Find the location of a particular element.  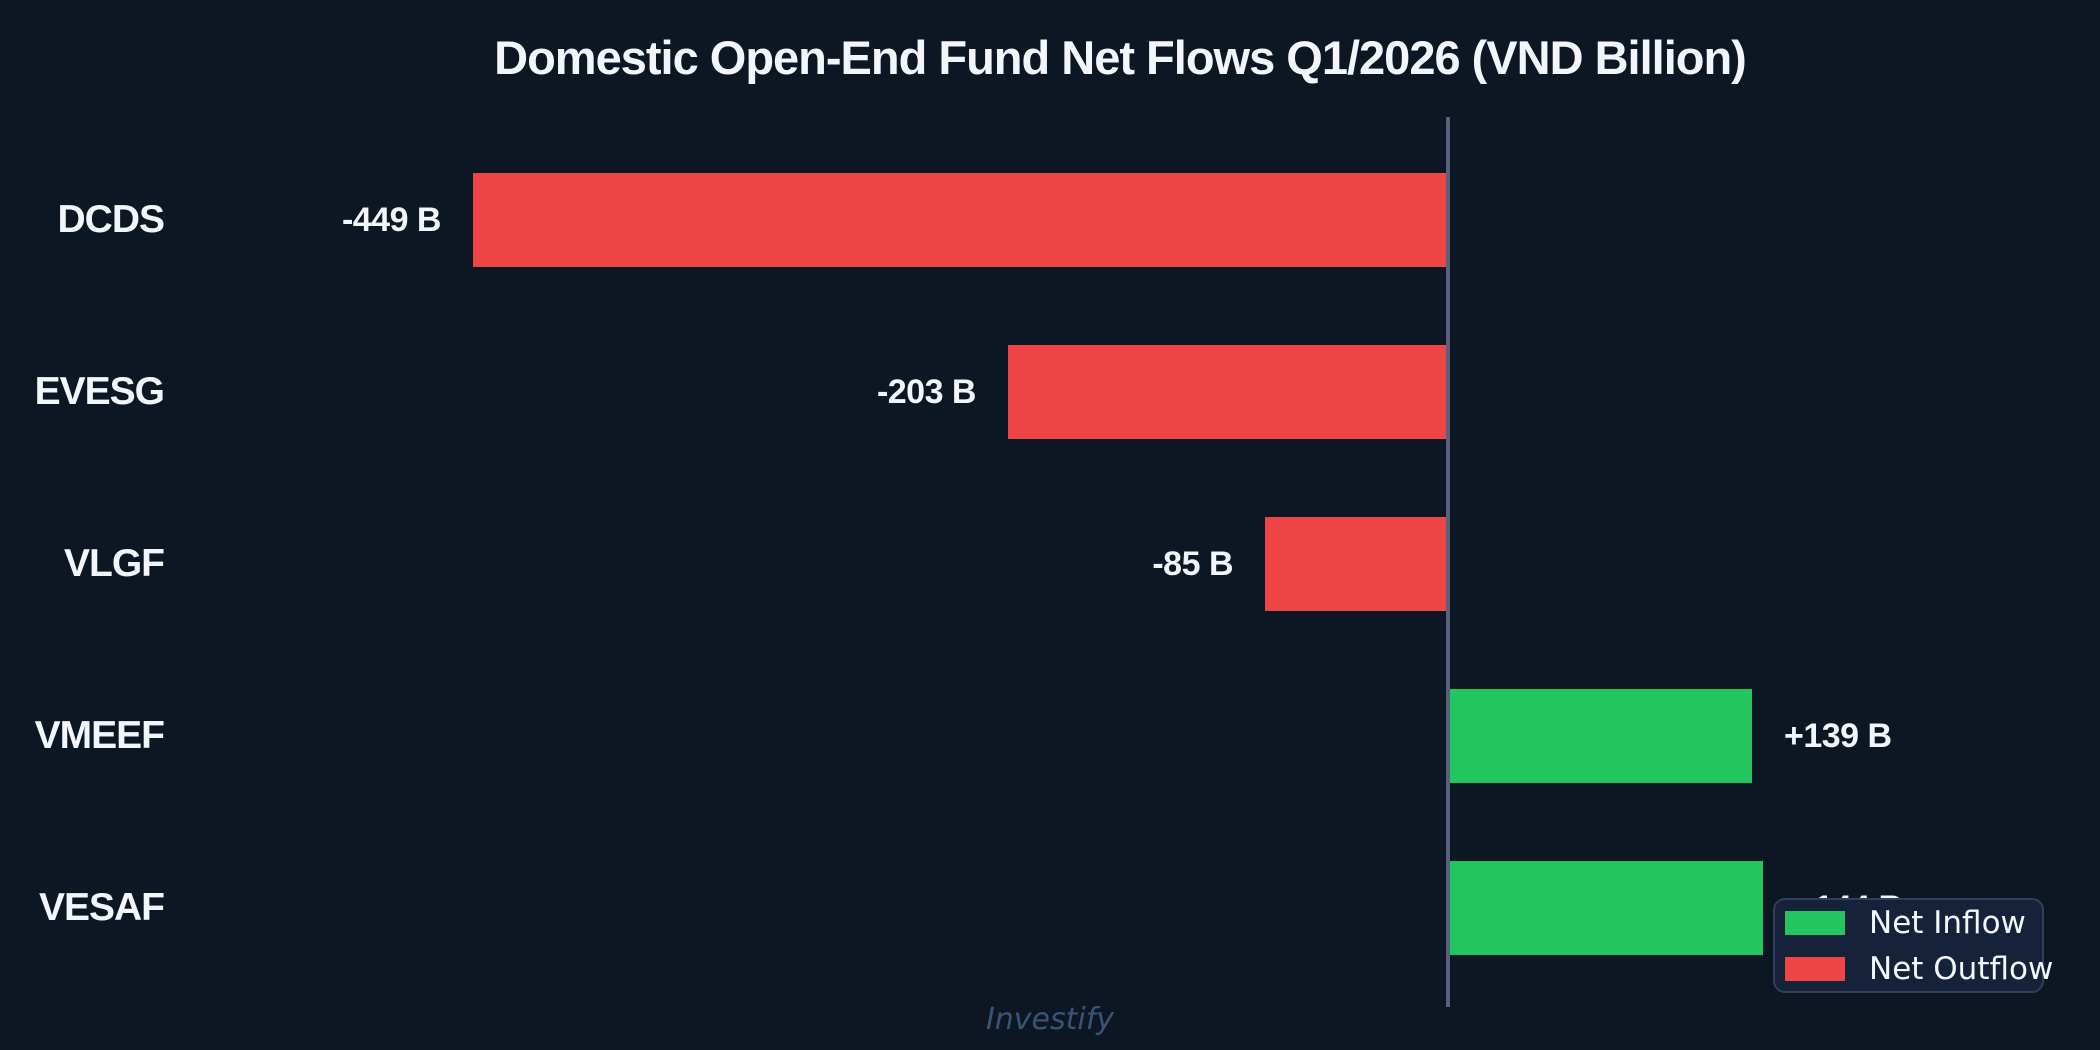

legend-row-inflow: Net Inflow is located at coordinates (1908, 923).